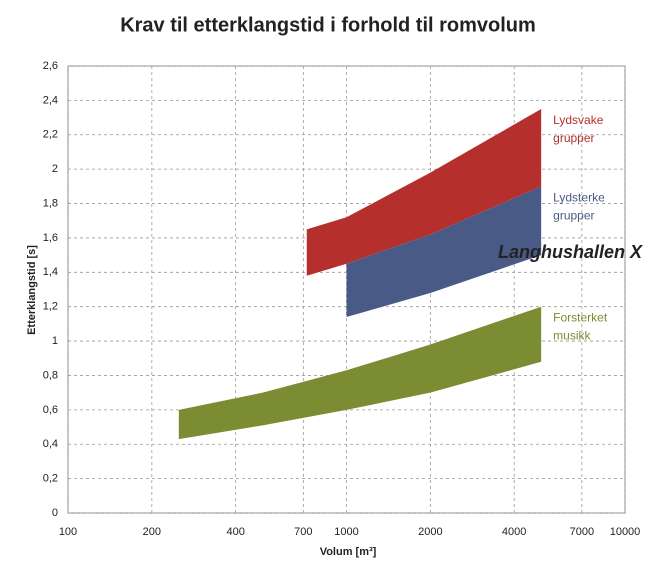 This screenshot has width=657, height=579. What do you see at coordinates (570, 252) in the screenshot?
I see `annotation: Langhushallen X` at bounding box center [570, 252].